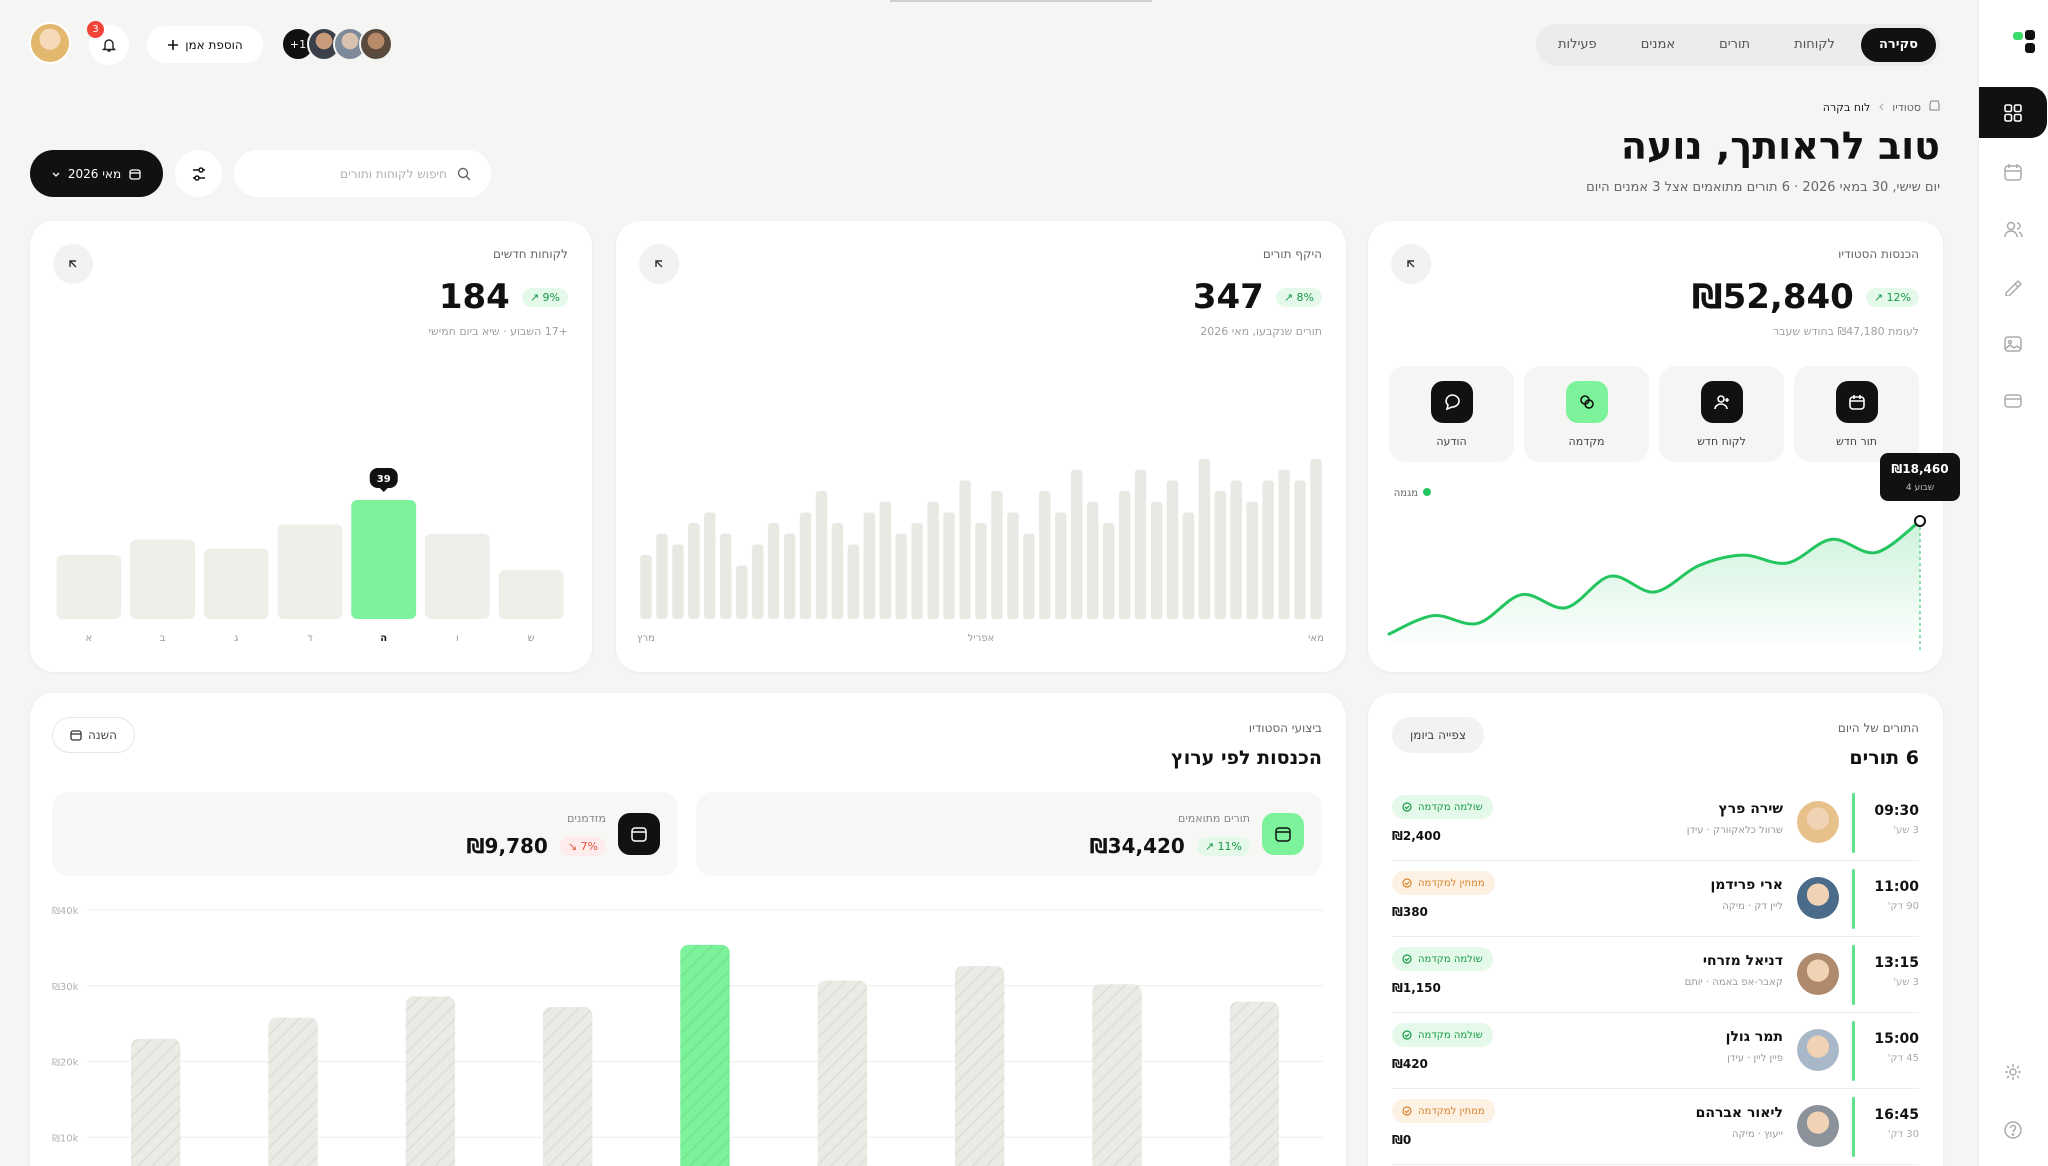  What do you see at coordinates (464, 173) in the screenshot?
I see `search-icon` at bounding box center [464, 173].